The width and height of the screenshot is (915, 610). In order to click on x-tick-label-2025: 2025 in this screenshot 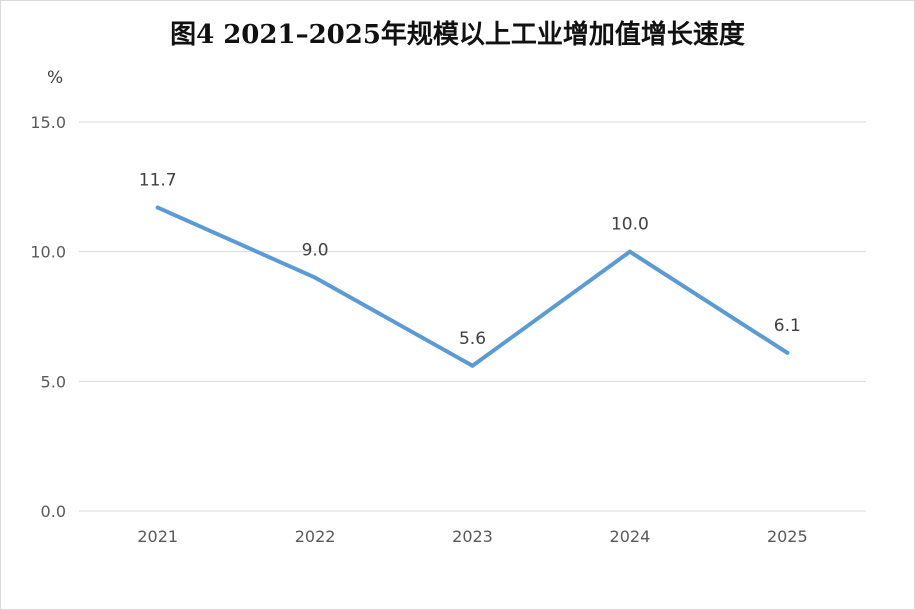, I will do `click(787, 536)`.